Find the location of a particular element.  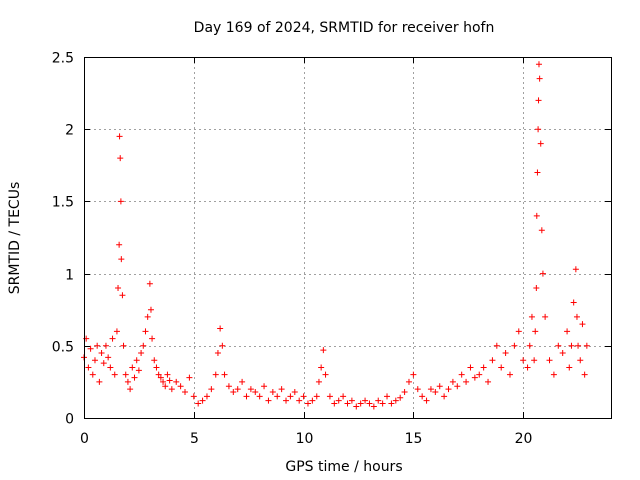

y-tick-label: 1.5 is located at coordinates (63, 203).